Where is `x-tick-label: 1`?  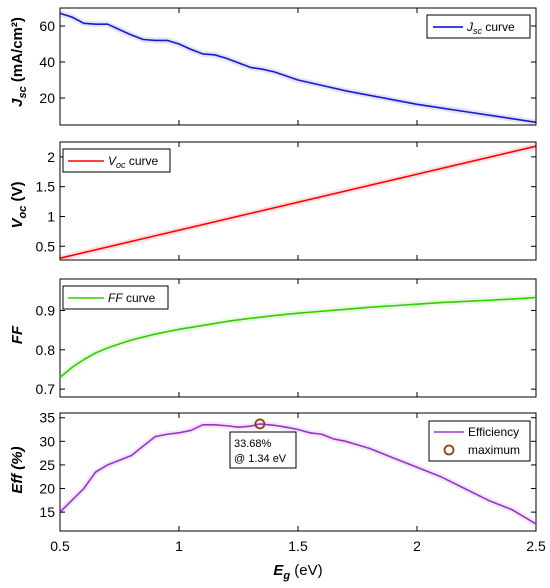
x-tick-label: 1 is located at coordinates (179, 546).